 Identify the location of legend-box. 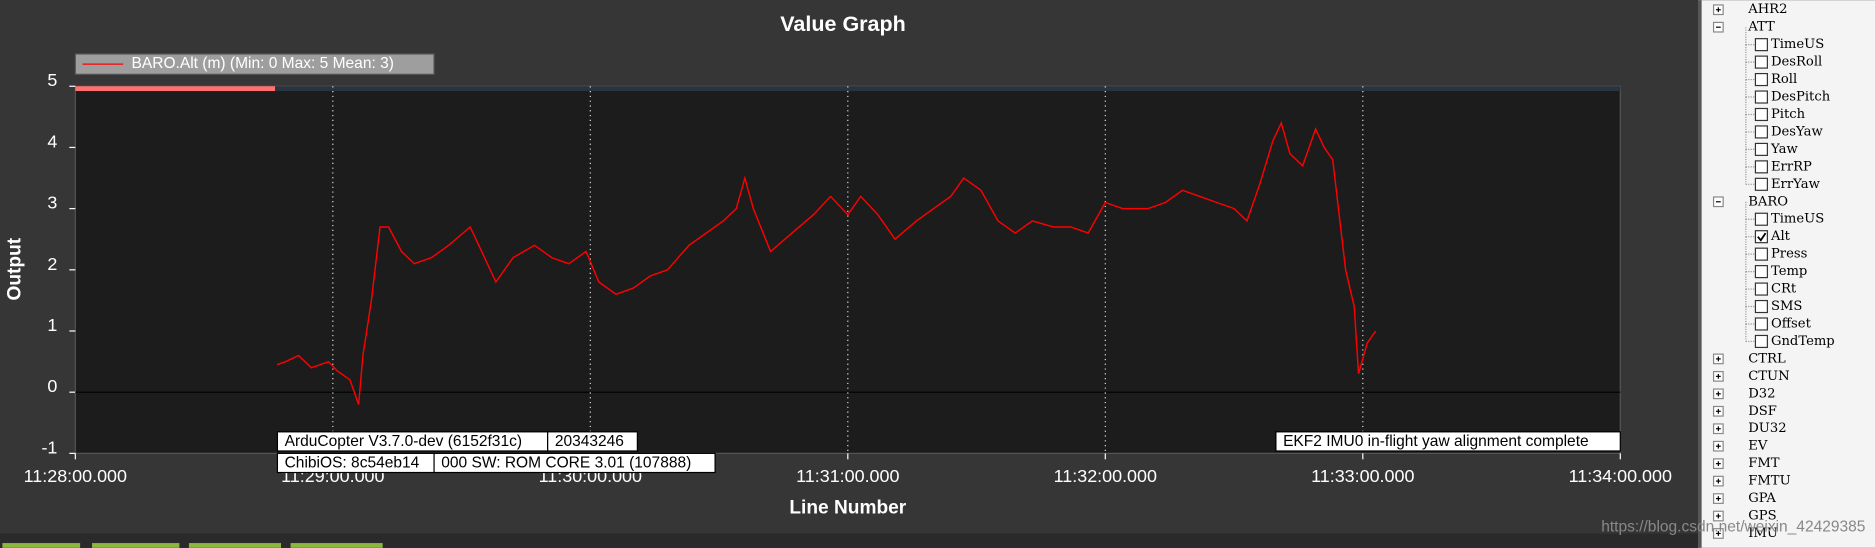
(254, 64).